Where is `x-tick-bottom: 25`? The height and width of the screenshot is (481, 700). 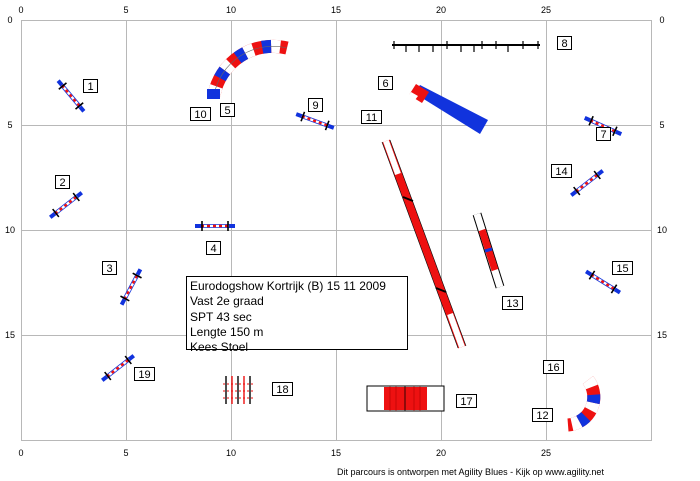 x-tick-bottom: 25 is located at coordinates (546, 453).